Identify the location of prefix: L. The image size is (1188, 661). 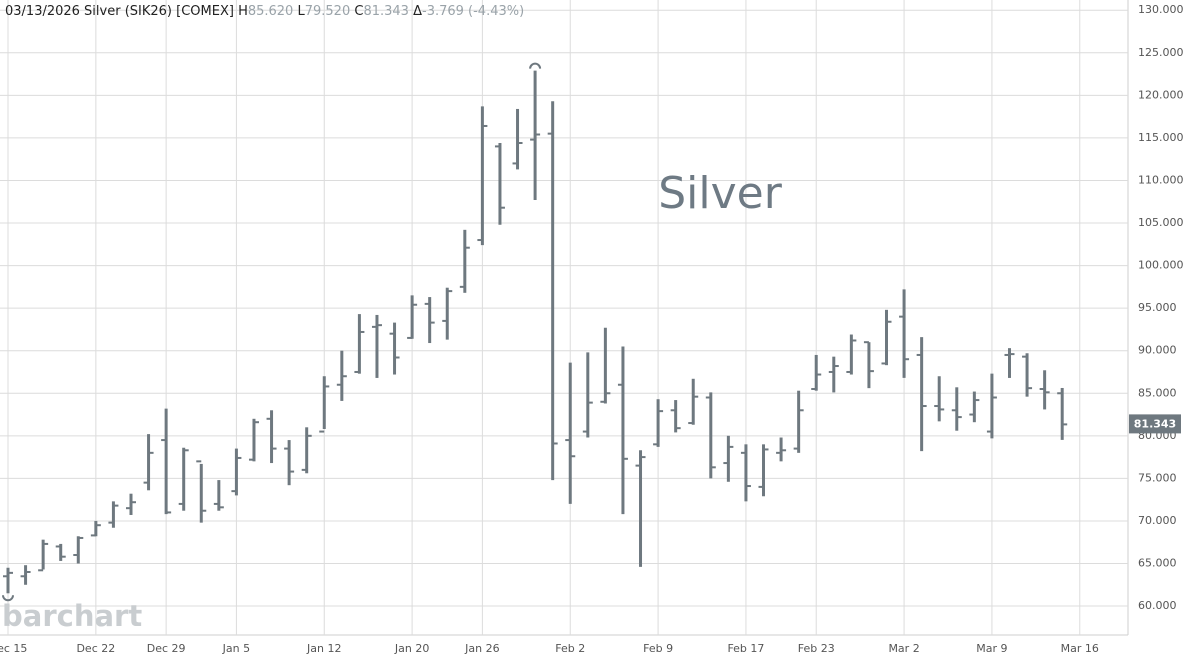
(301, 11).